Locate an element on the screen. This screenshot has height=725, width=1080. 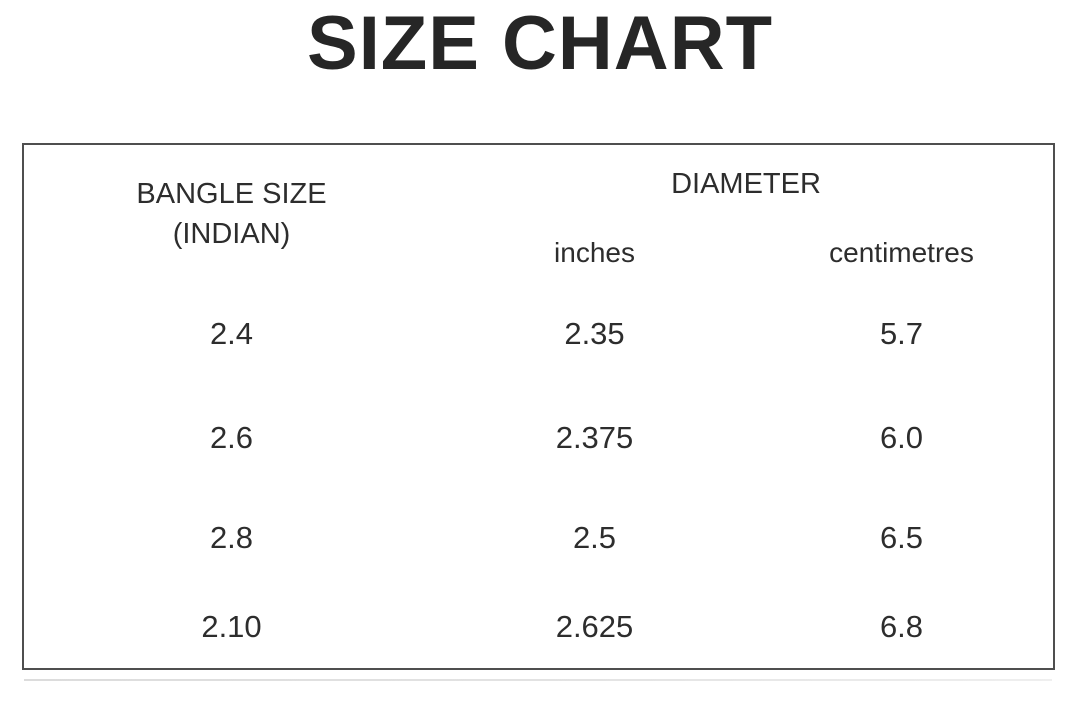
header-row-subunits: inches centimetres is located at coordinates (538, 252).